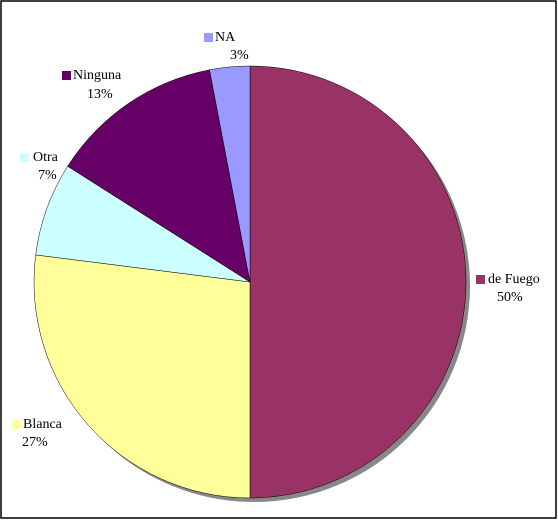  What do you see at coordinates (43, 424) in the screenshot?
I see `slice-name: Blanca` at bounding box center [43, 424].